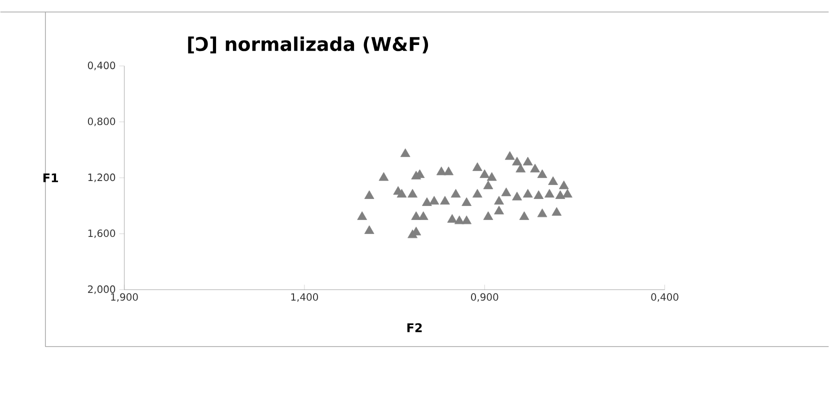  Describe the element at coordinates (102, 178) in the screenshot. I see `y-tick-label: 1,200` at that location.